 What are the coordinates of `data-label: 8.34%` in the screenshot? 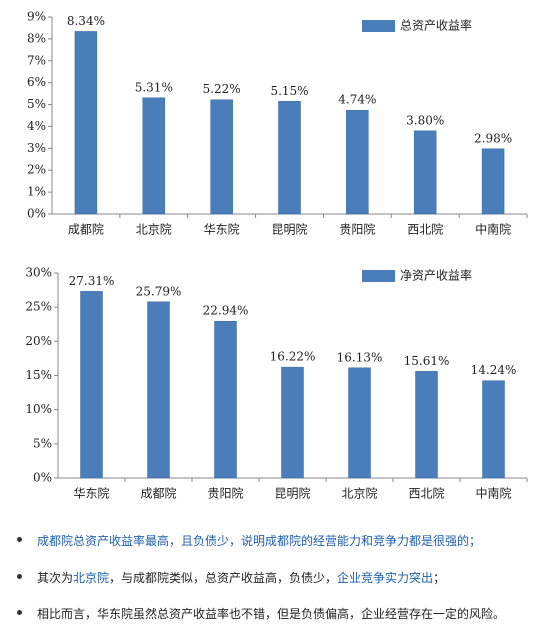 It's located at (86, 21).